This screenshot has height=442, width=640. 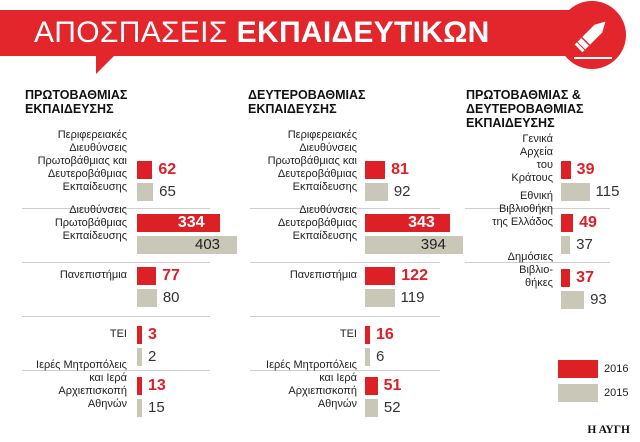 I want to click on value-label-2015: 403, so click(x=208, y=244).